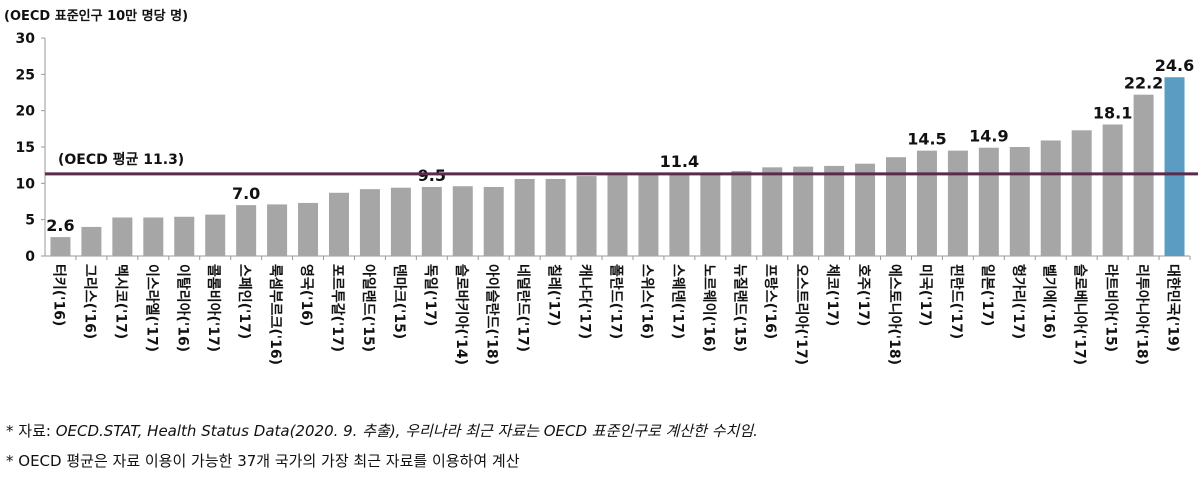  Describe the element at coordinates (430, 295) in the screenshot. I see `x-tick-label: 독일('17)` at that location.